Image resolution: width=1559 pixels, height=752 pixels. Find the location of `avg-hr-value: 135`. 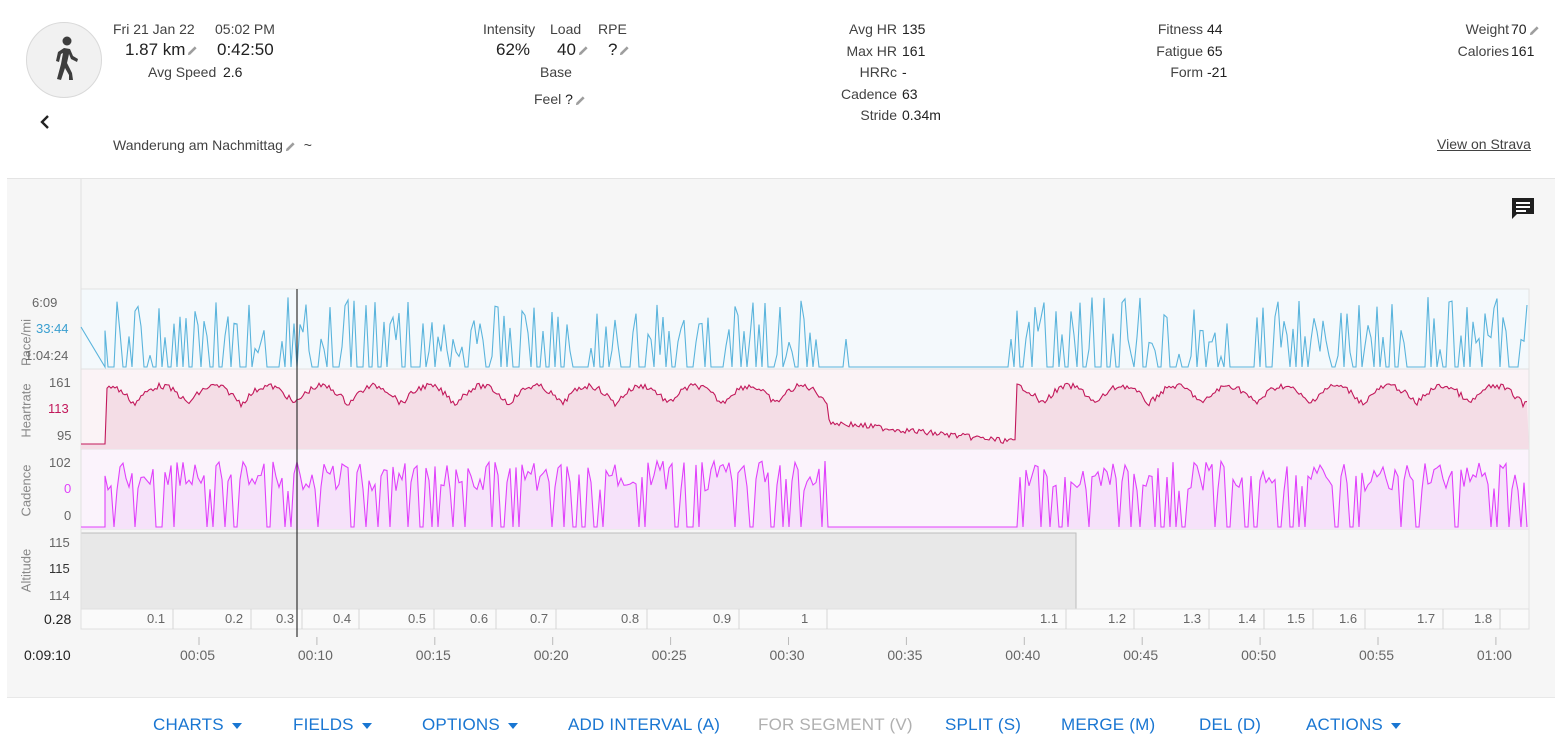

avg-hr-value: 135 is located at coordinates (914, 29).